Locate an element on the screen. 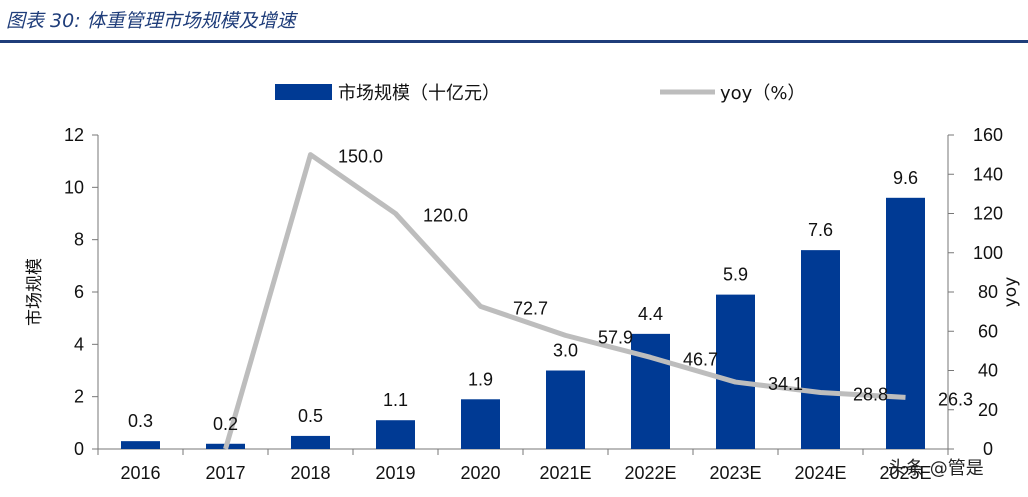 This screenshot has height=497, width=1028. left-tick-label: 0 is located at coordinates (79, 449).